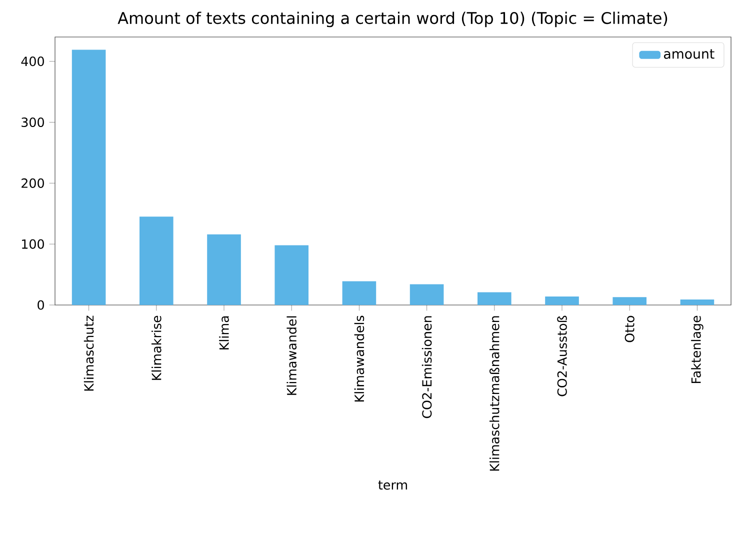 This screenshot has width=732, height=541. Describe the element at coordinates (33, 183) in the screenshot. I see `y-tick-label: 200` at that location.